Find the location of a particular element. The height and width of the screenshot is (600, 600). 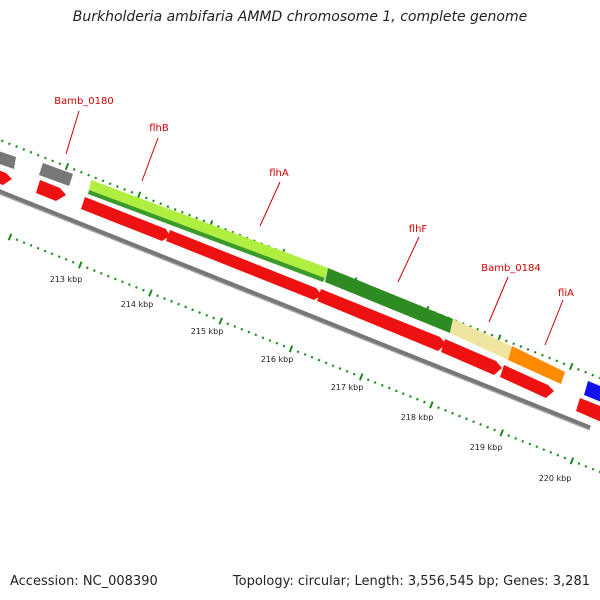

gene-feature-flhB-dark is located at coordinates (206, 236).